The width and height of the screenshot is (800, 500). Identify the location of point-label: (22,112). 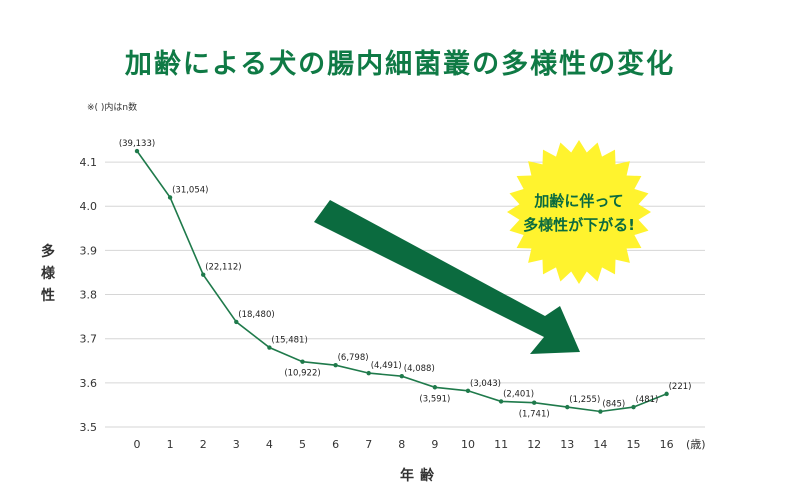
(223, 268).